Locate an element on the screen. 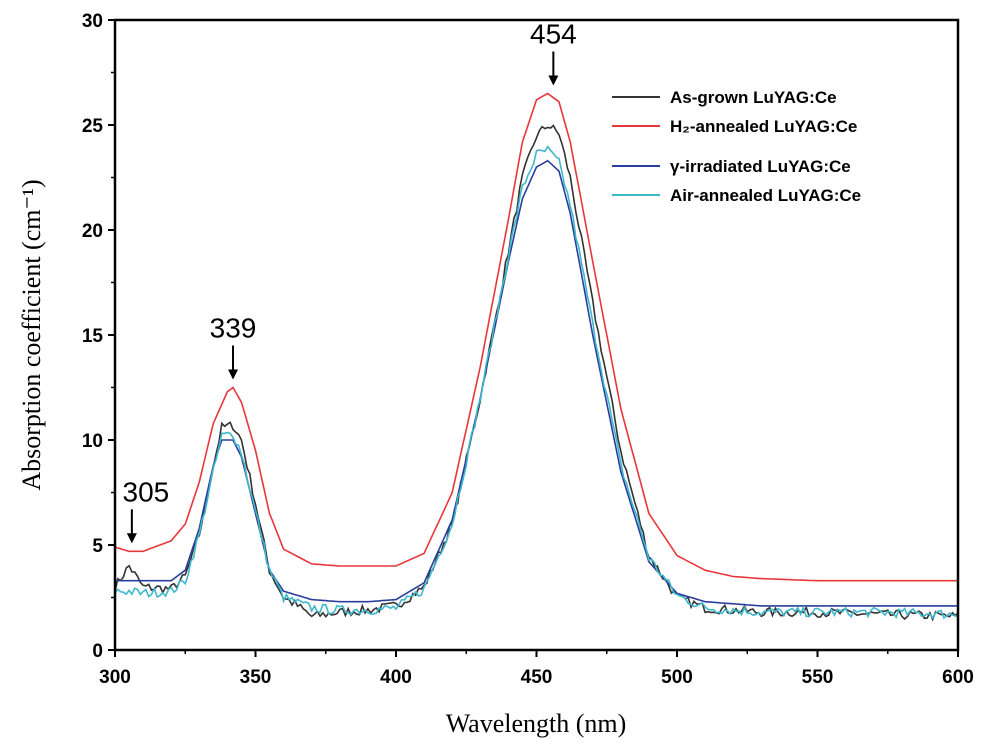 The image size is (982, 750). y-tick-label-1: 5 is located at coordinates (97, 546).